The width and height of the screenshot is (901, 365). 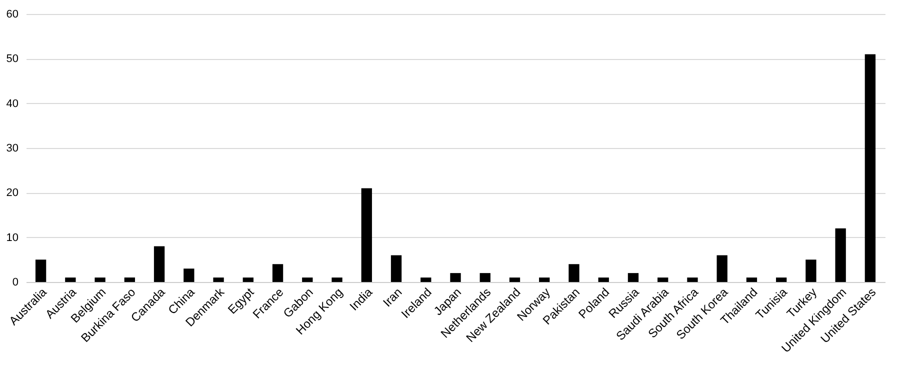 I want to click on y-tick-label: 50, so click(x=12, y=59).